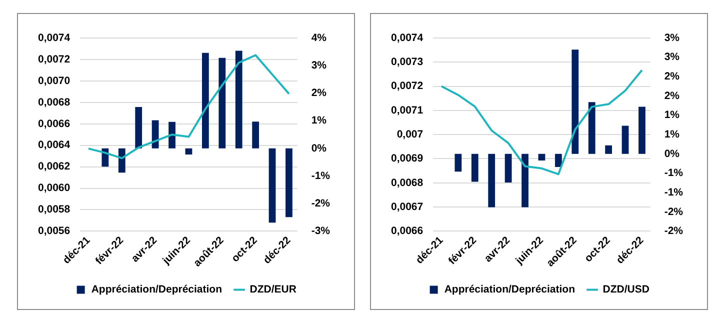 The height and width of the screenshot is (323, 717). I want to click on y2-tick-label: -3%, so click(321, 231).